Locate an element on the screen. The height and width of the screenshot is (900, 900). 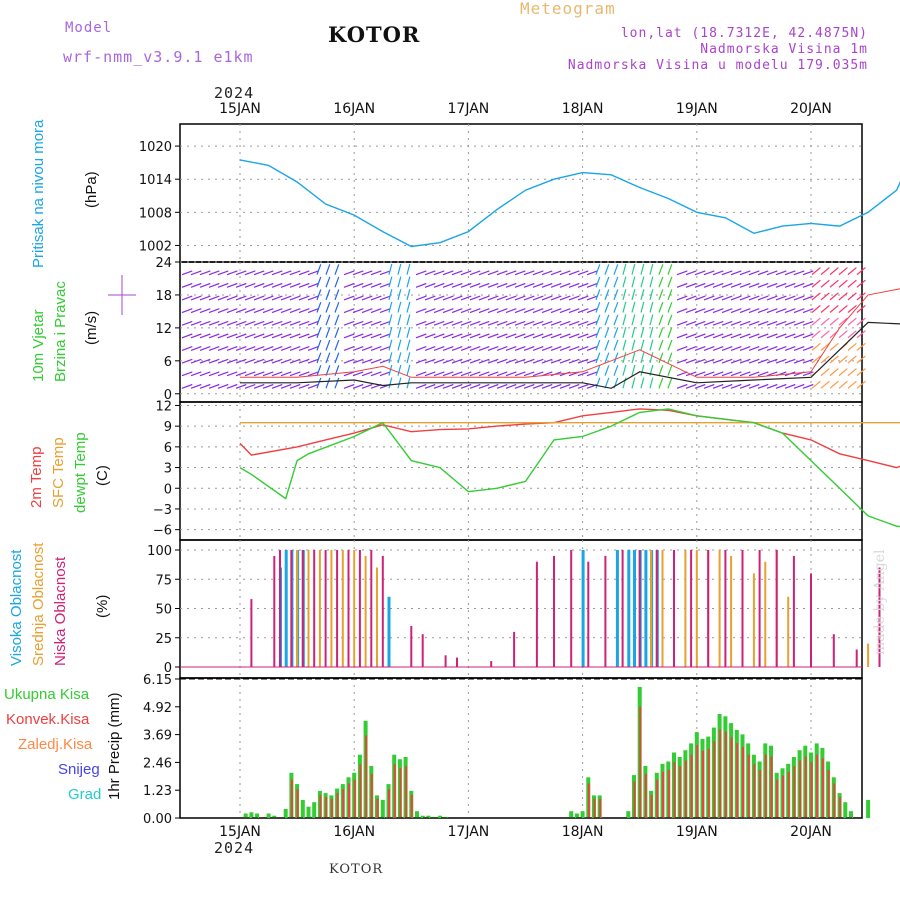
model-label: Model is located at coordinates (89, 28).